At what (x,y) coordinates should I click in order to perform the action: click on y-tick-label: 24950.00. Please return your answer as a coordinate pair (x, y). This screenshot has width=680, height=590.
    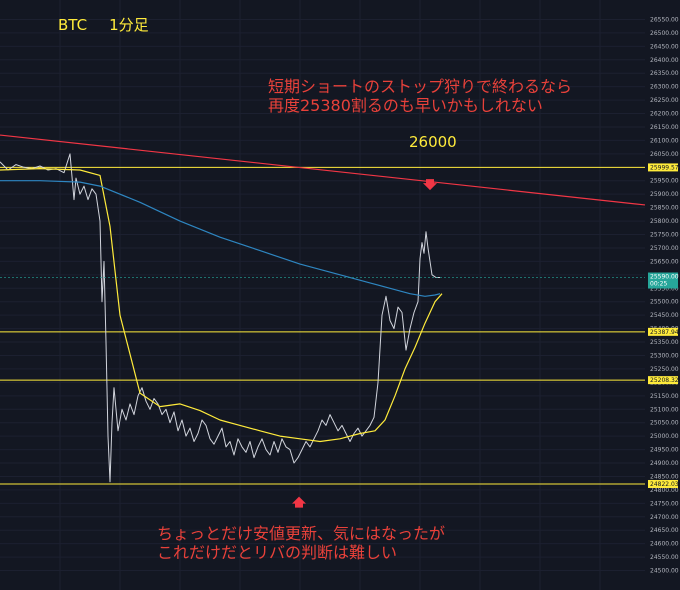
    Looking at the image, I should click on (664, 450).